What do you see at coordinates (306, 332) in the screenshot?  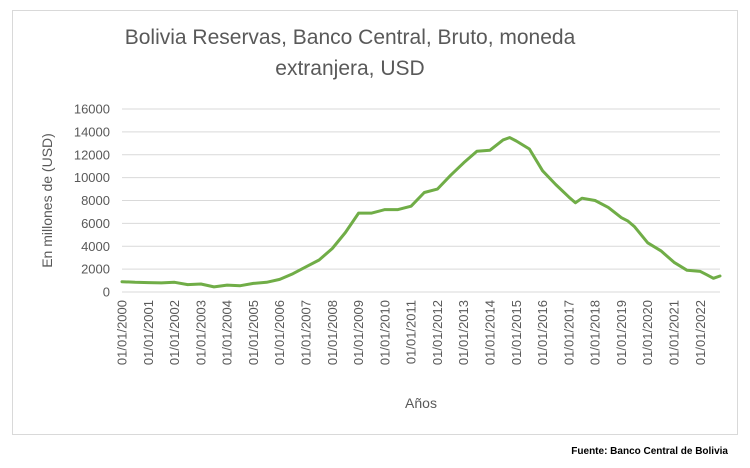 I see `x-tick-label: 01/01/2007` at bounding box center [306, 332].